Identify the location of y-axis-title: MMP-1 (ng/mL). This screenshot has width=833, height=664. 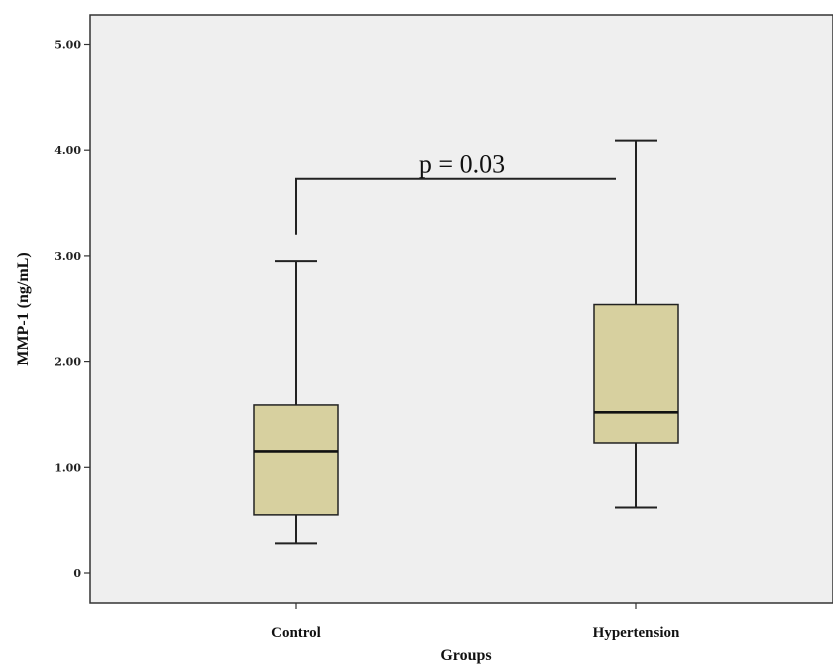
(23, 308).